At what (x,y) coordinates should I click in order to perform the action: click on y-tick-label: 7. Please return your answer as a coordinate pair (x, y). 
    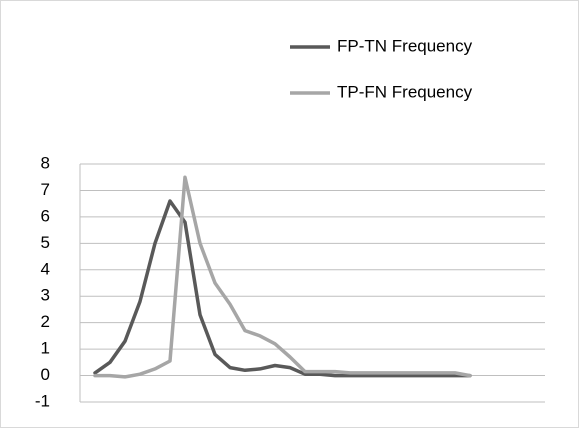
    Looking at the image, I should click on (45, 189).